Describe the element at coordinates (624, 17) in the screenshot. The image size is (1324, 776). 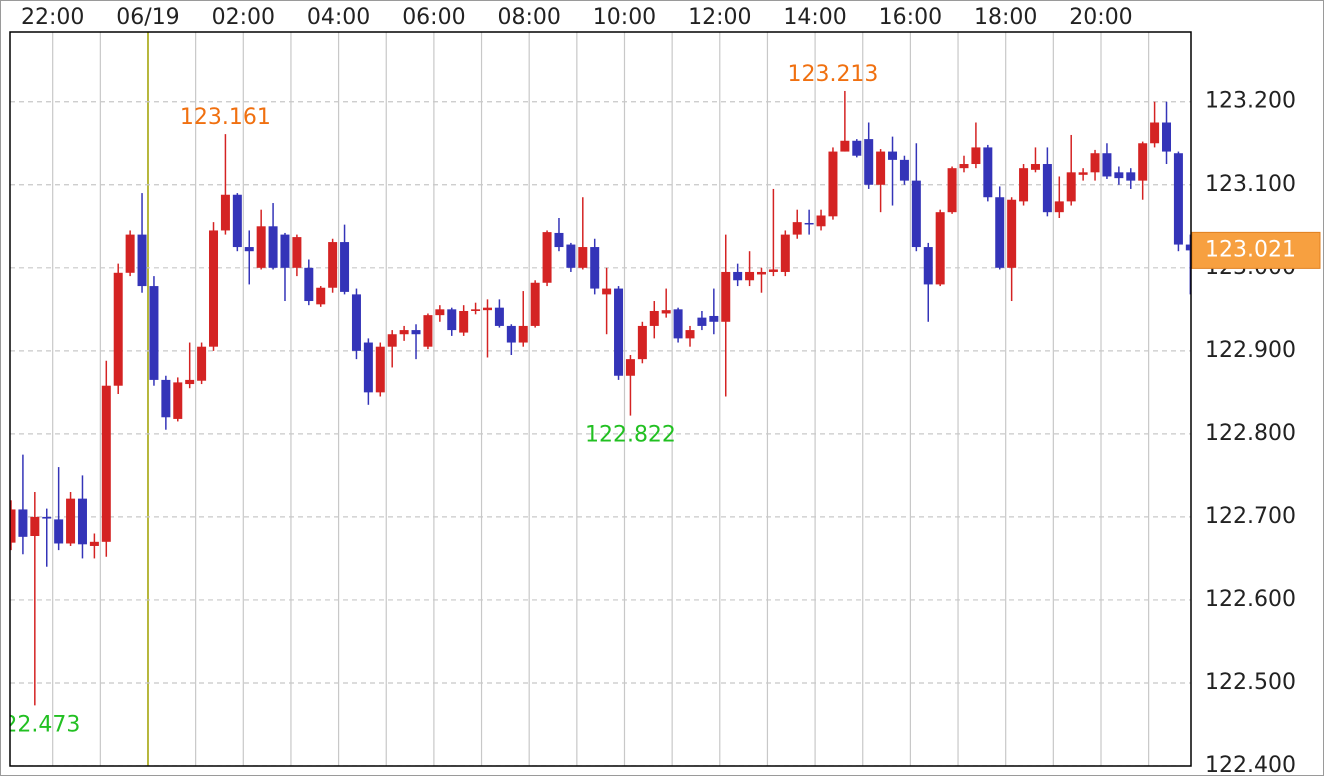
I see `x-tick-label: 10:00` at that location.